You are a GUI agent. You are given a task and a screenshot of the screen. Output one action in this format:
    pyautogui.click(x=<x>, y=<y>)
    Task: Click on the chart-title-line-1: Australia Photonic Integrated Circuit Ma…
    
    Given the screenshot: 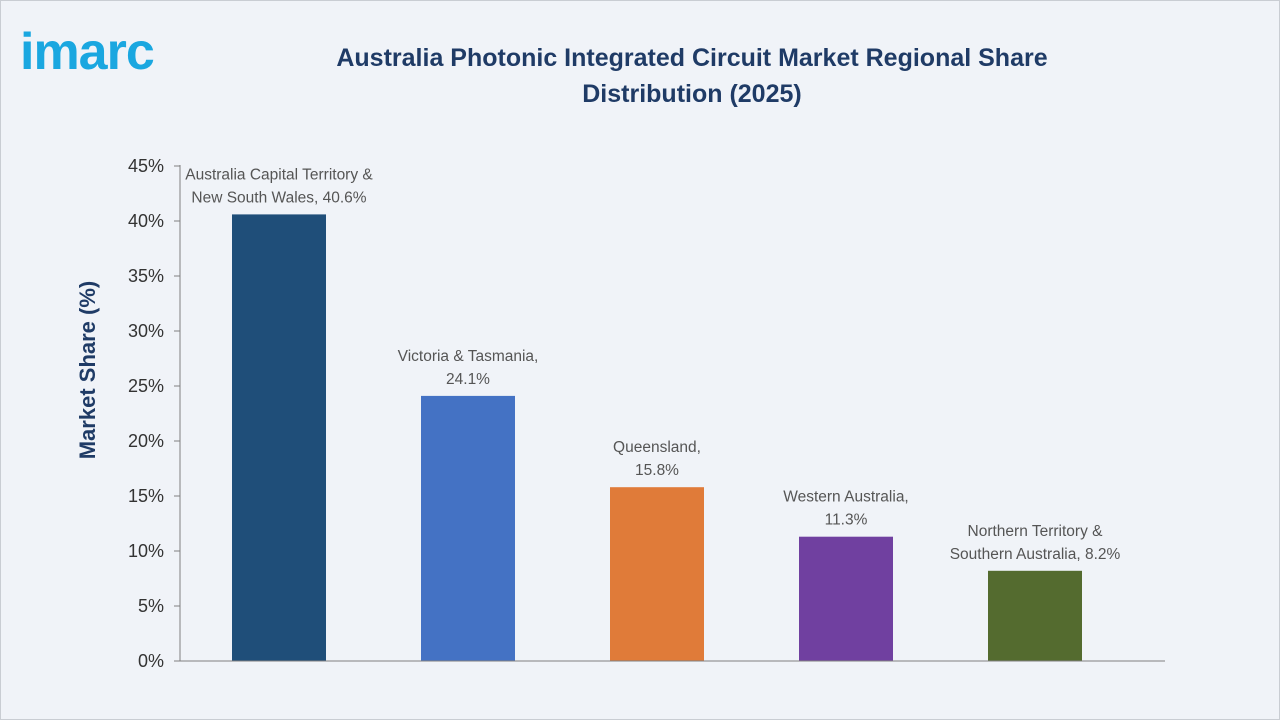 What is the action you would take?
    pyautogui.click(x=692, y=58)
    